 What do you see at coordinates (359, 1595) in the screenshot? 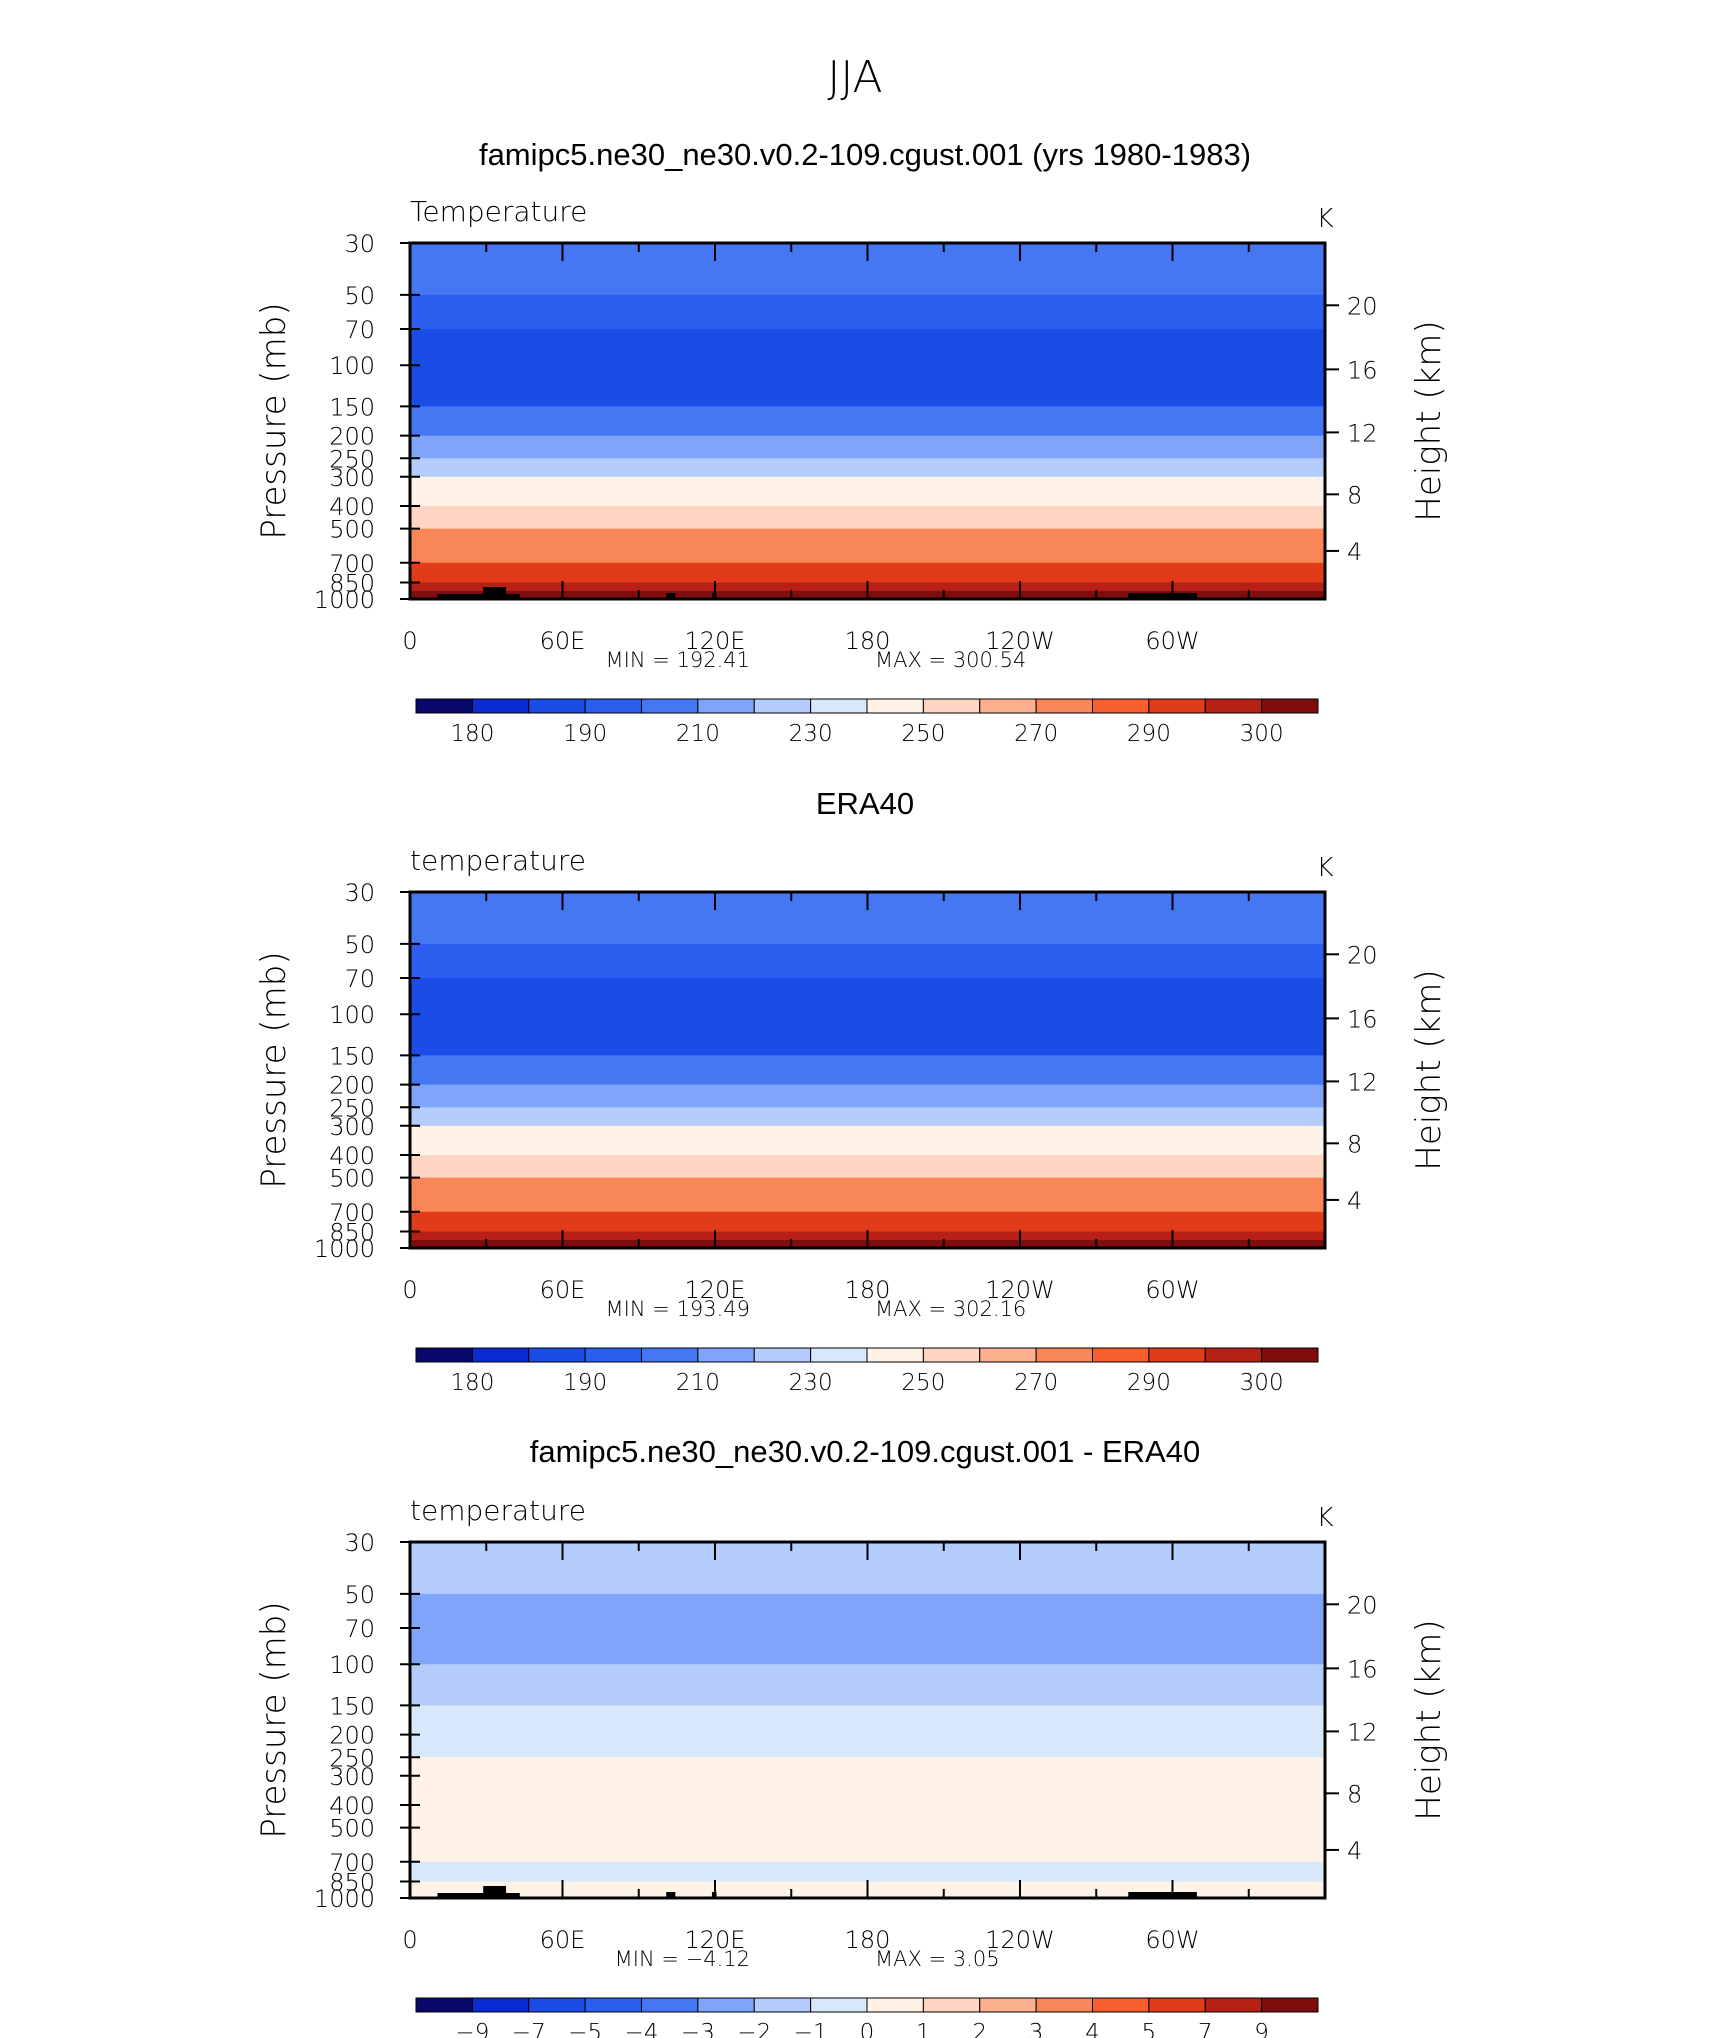
I see `y-tick-label: 50` at bounding box center [359, 1595].